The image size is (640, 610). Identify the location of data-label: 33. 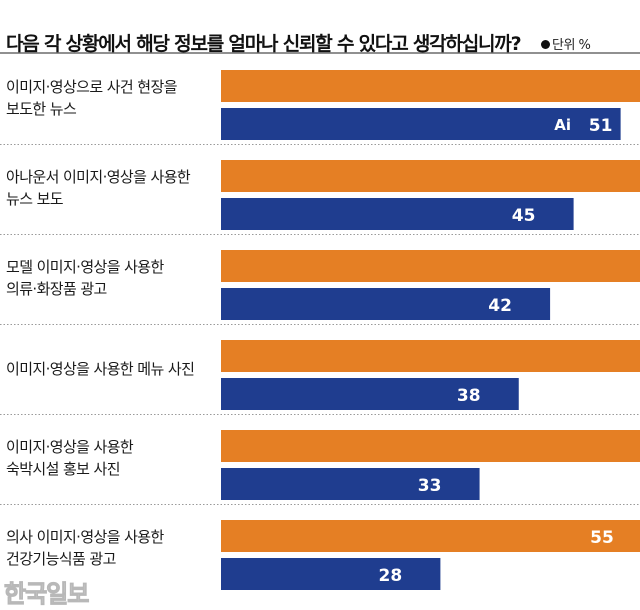
(430, 486).